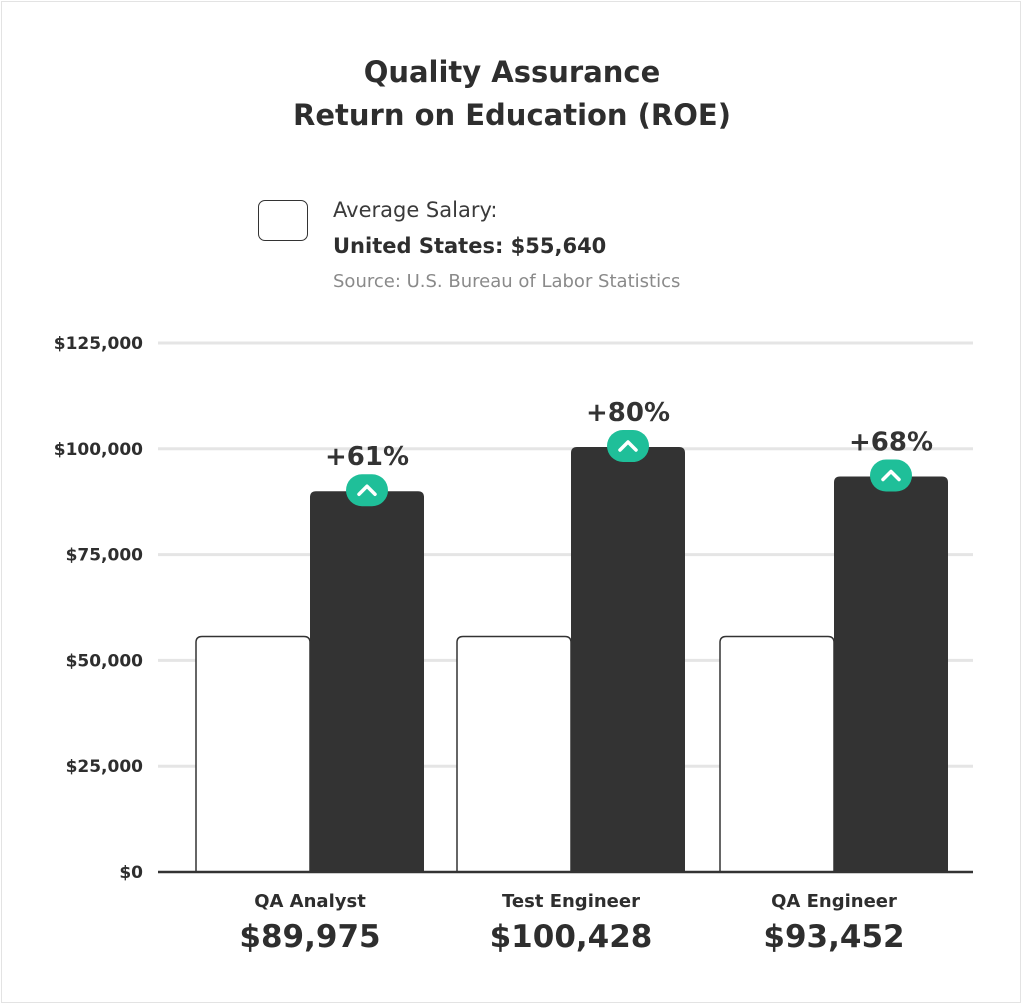  I want to click on y-tick-label: $100,000, so click(98, 450).